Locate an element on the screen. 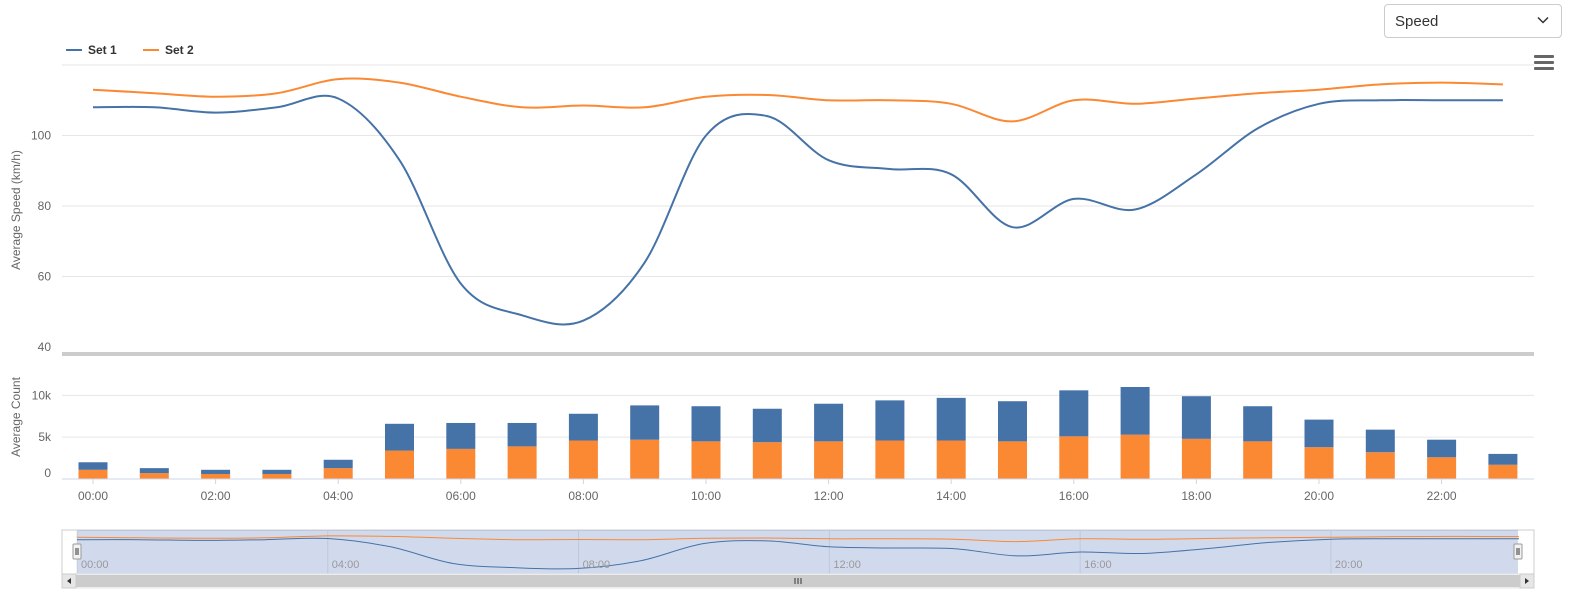  arrow-left-icon is located at coordinates (69, 581).